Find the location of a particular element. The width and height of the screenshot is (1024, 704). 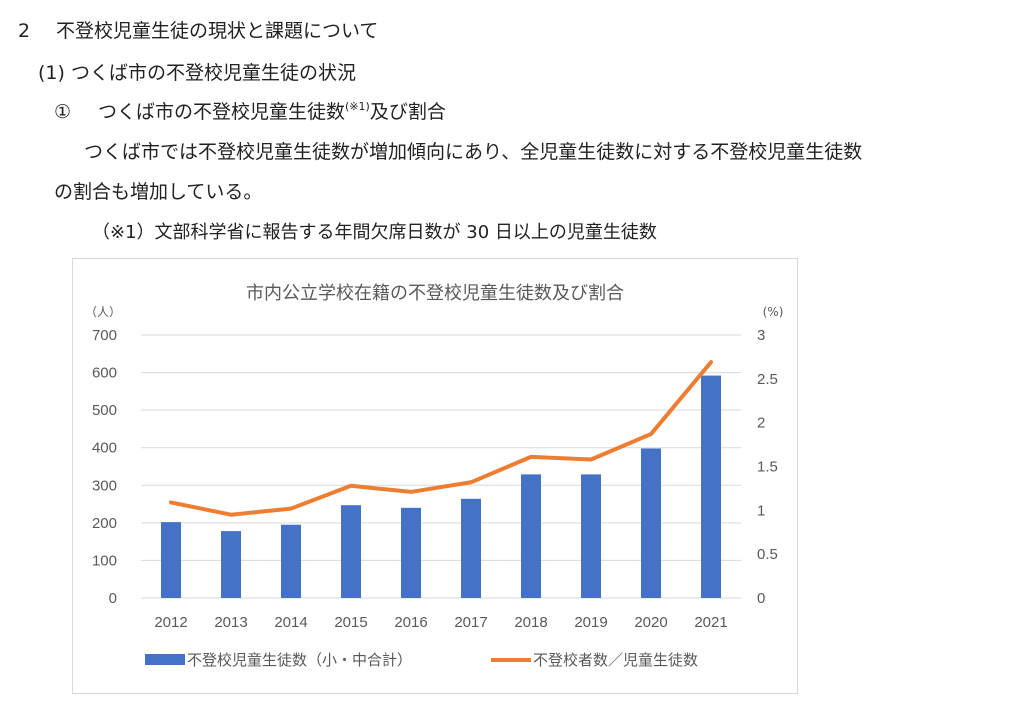

right-tick-label: 2.5 is located at coordinates (767, 379).